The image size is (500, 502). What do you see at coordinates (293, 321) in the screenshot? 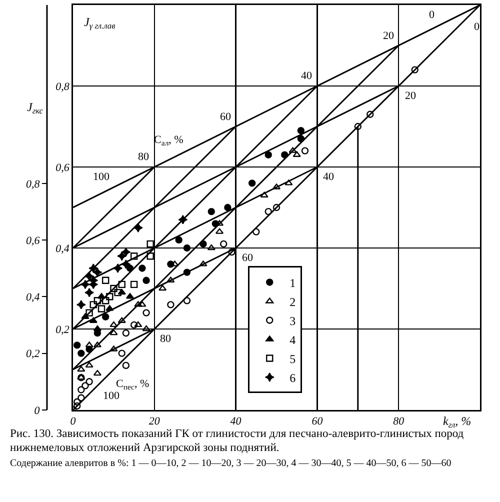
I see `legend-label: 3` at bounding box center [293, 321].